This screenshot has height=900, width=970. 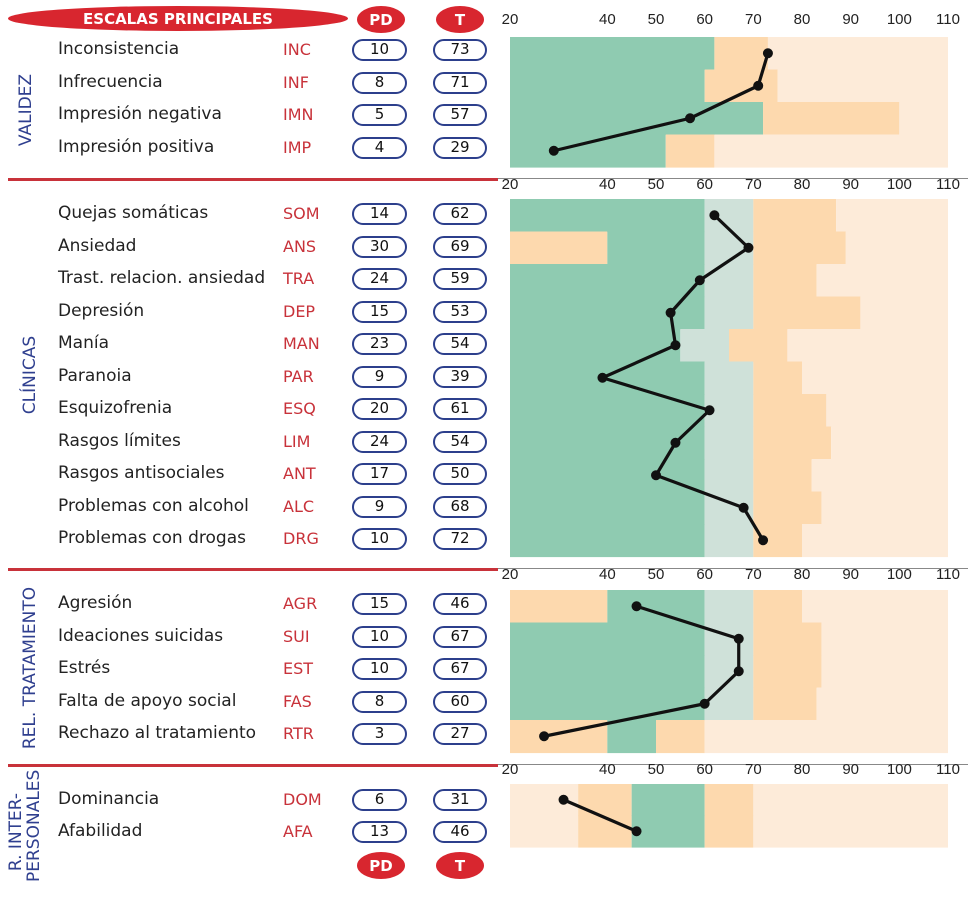 What do you see at coordinates (84, 668) in the screenshot?
I see `scale-name: Estrés` at bounding box center [84, 668].